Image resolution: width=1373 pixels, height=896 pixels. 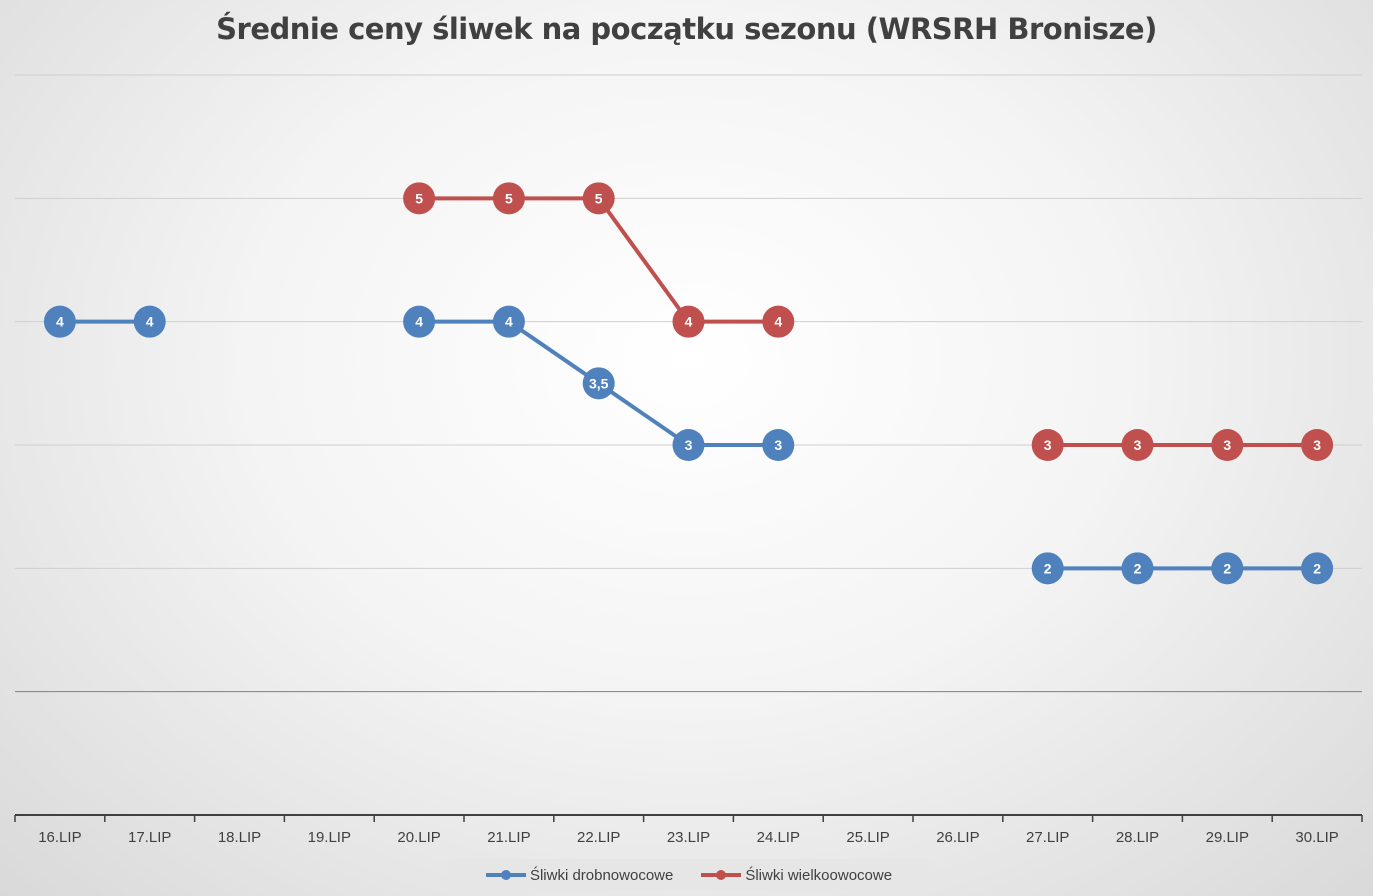 What do you see at coordinates (689, 875) in the screenshot?
I see `legend: Śliwki drobnowocowe Śliwki wielkoowocowe` at bounding box center [689, 875].